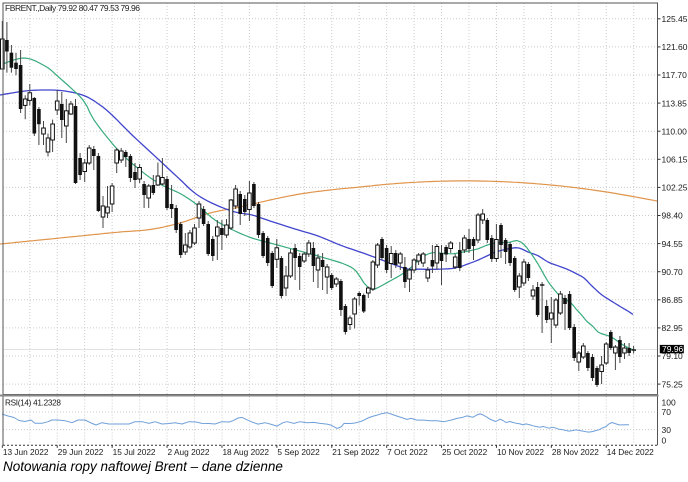 The width and height of the screenshot is (688, 482). What do you see at coordinates (675, 19) in the screenshot?
I see `svg-text: 125.45` at bounding box center [675, 19].